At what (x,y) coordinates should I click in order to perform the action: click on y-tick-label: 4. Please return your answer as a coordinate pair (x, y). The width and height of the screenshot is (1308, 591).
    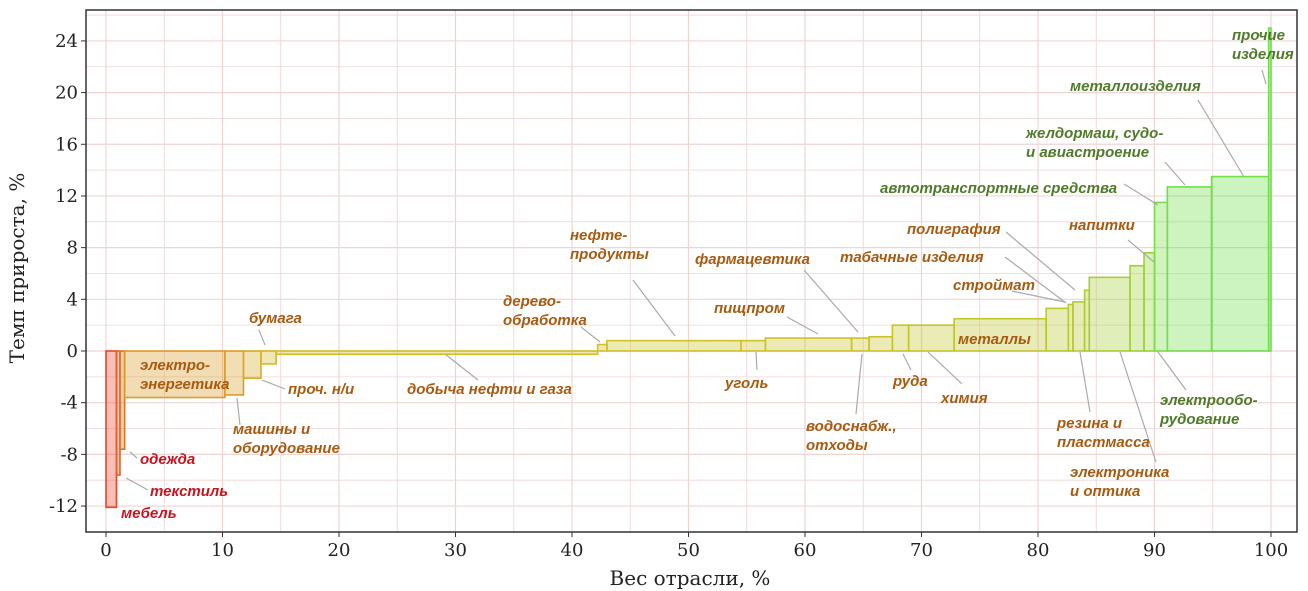
    Looking at the image, I should click on (72, 299).